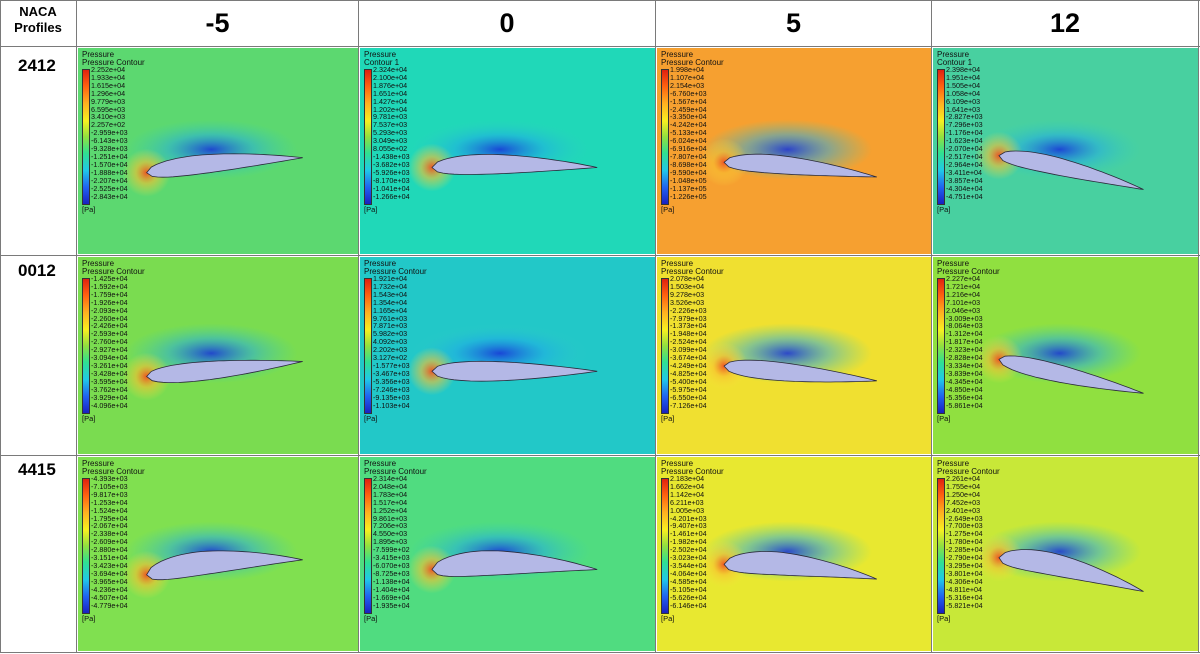  Describe the element at coordinates (108, 101) in the screenshot. I see `legend-tick-label: 9.779e+03` at that location.